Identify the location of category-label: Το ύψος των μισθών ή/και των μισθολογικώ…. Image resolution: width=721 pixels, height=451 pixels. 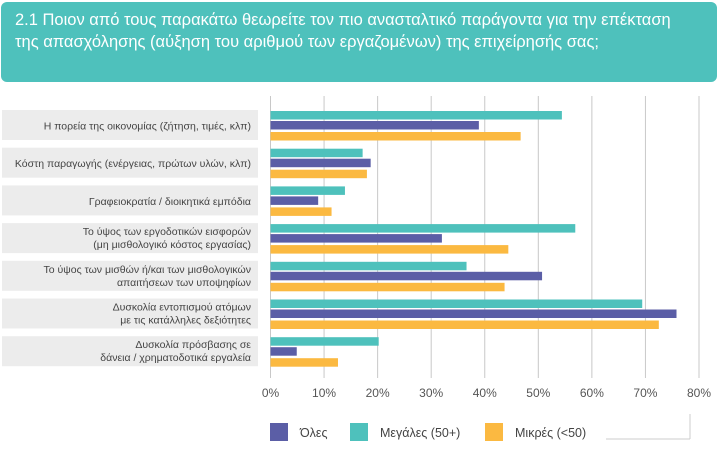
(147, 270).